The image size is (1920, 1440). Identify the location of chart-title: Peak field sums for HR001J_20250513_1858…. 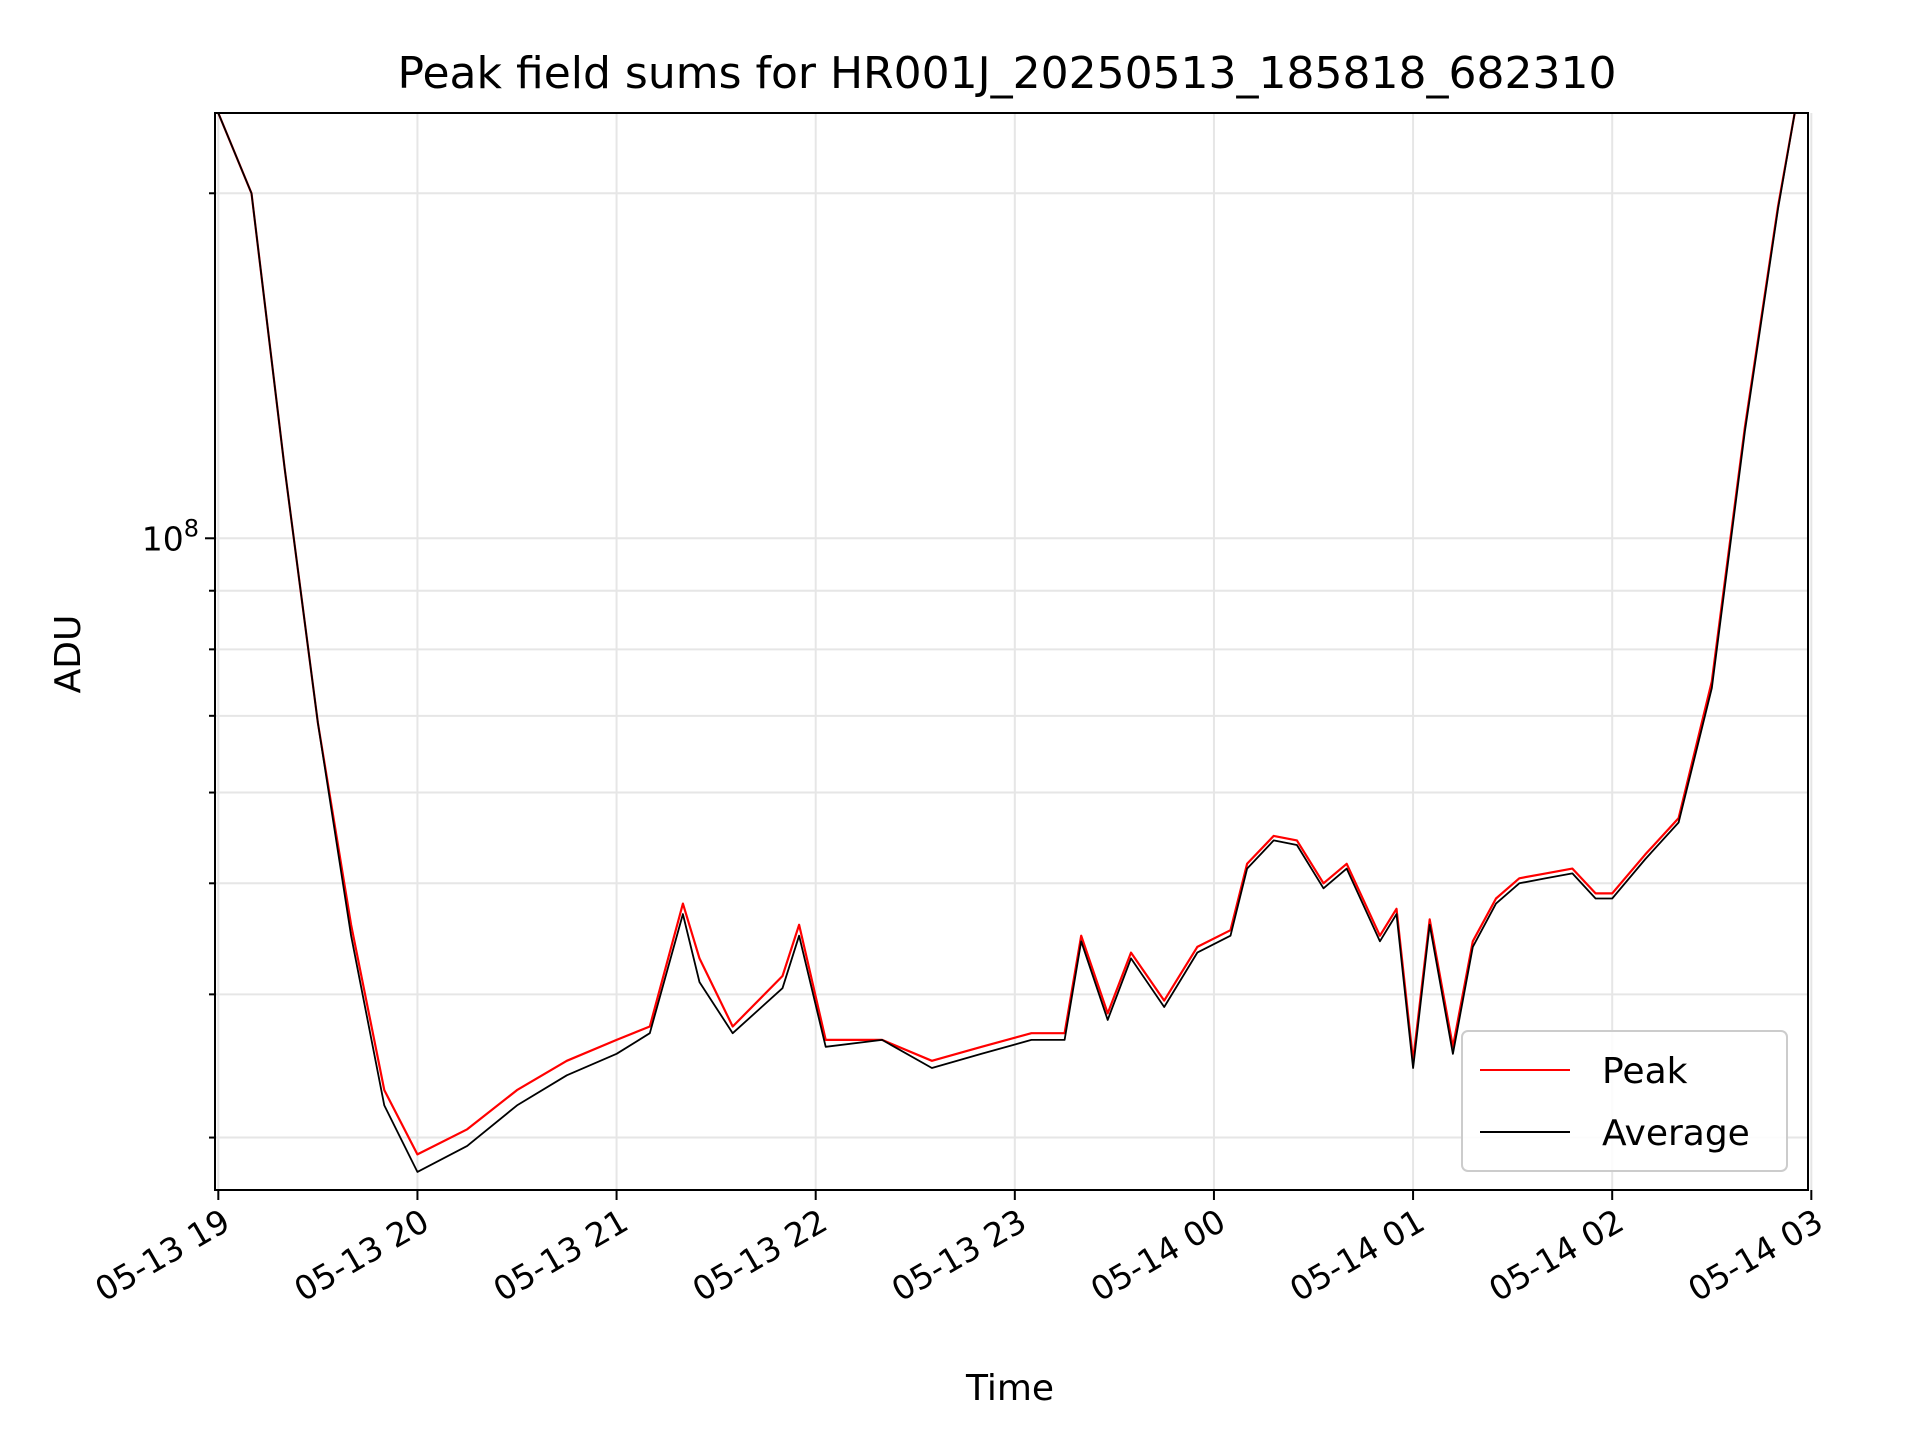
(1007, 73).